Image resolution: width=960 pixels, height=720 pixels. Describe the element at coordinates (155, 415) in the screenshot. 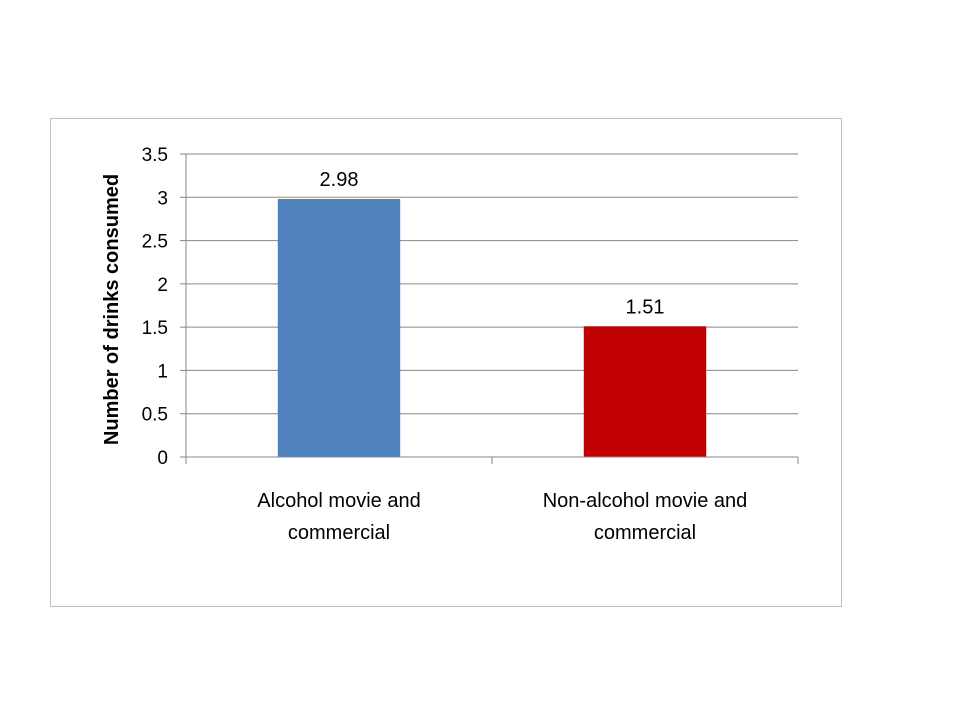

I see `y-tick-label: 0.5` at that location.